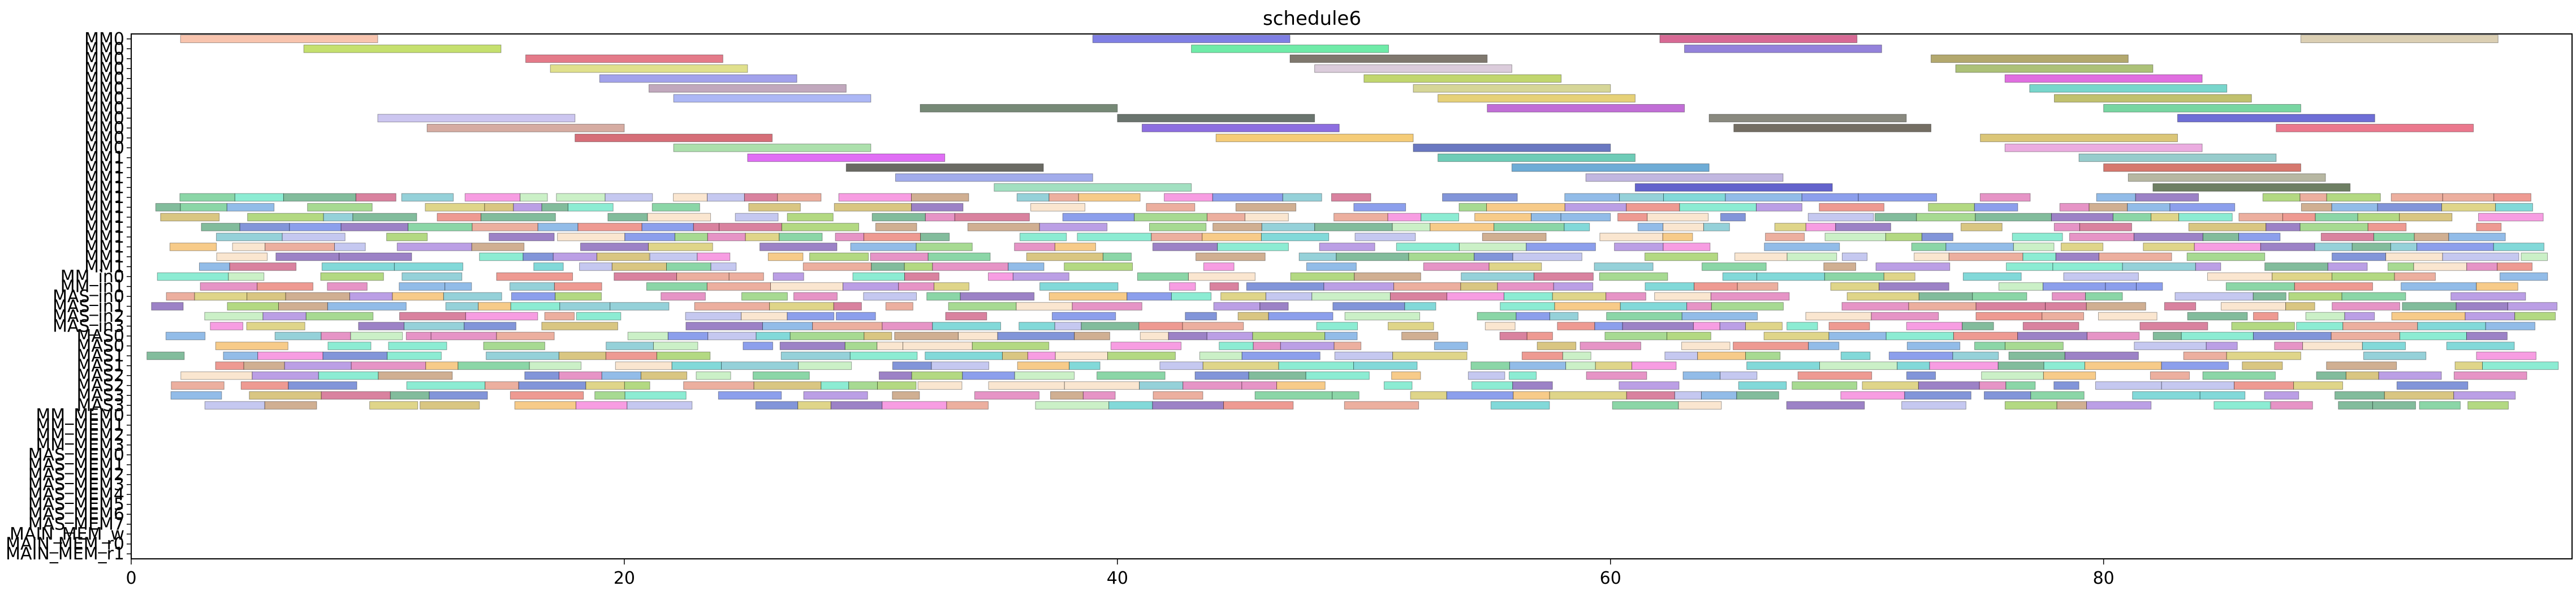  What do you see at coordinates (104, 39) in the screenshot?
I see `ytick-label-0: MM0` at bounding box center [104, 39].